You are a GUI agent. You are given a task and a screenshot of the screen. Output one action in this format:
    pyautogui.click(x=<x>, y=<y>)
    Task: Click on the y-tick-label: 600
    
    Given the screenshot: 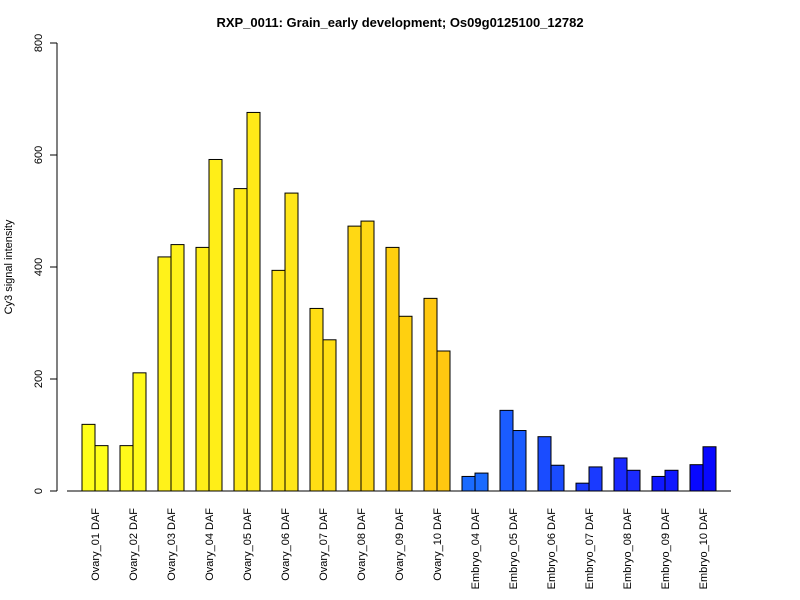 What is the action you would take?
    pyautogui.click(x=39, y=155)
    